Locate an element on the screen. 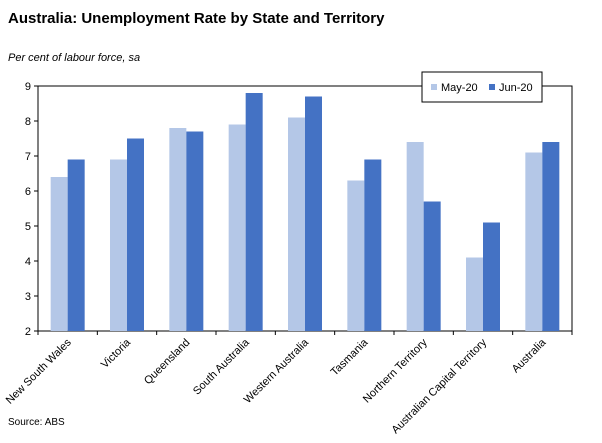 The width and height of the screenshot is (602, 443). y-tick-label: 7 is located at coordinates (28, 157).